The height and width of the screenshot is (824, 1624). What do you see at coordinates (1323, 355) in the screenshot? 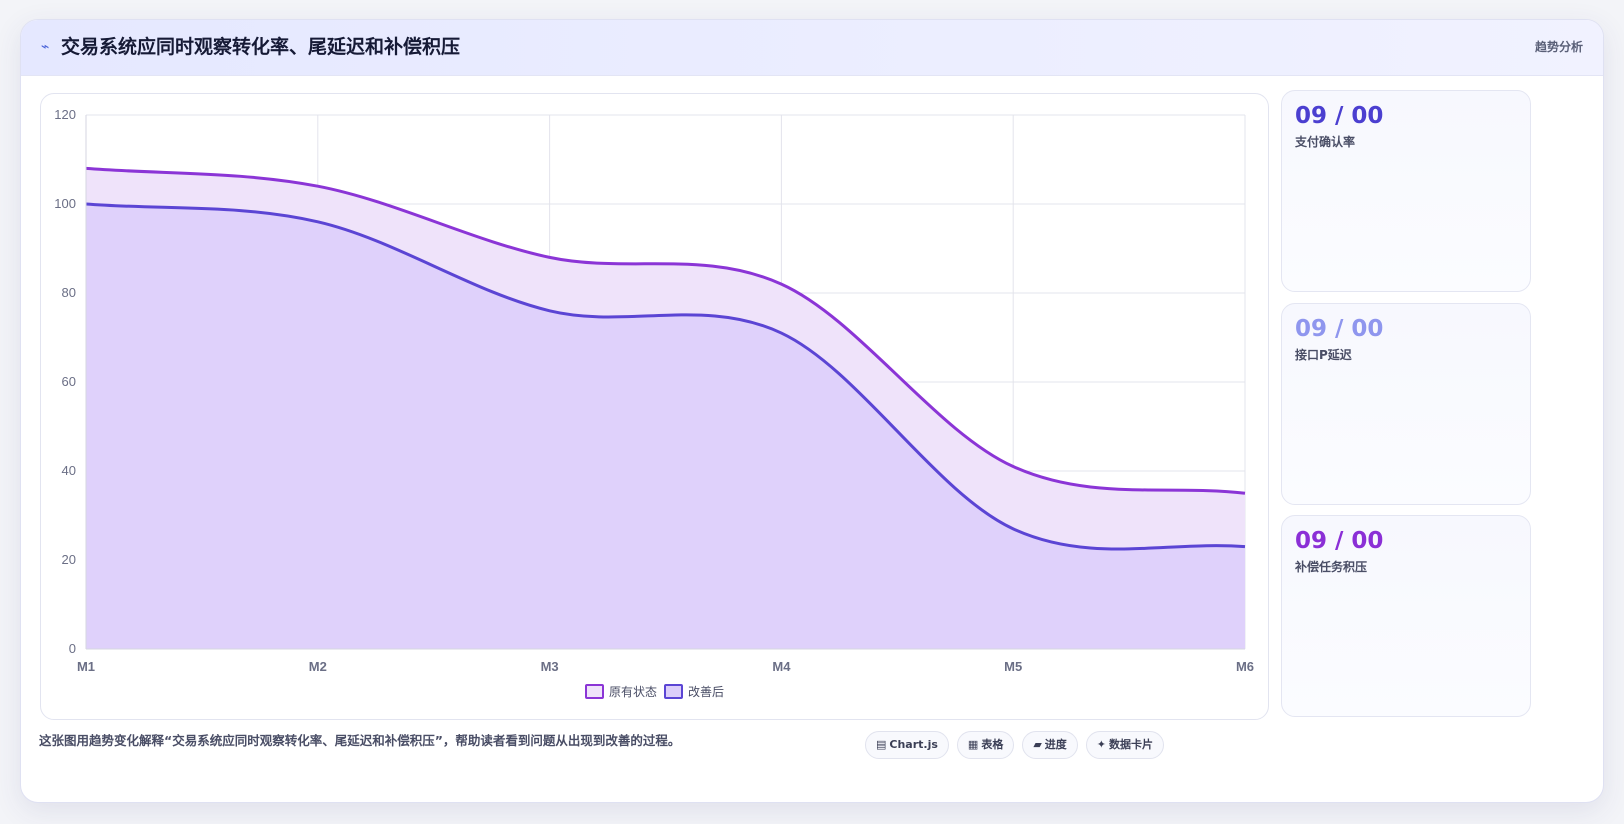
I see `stat-label: 接口P延迟` at bounding box center [1323, 355].